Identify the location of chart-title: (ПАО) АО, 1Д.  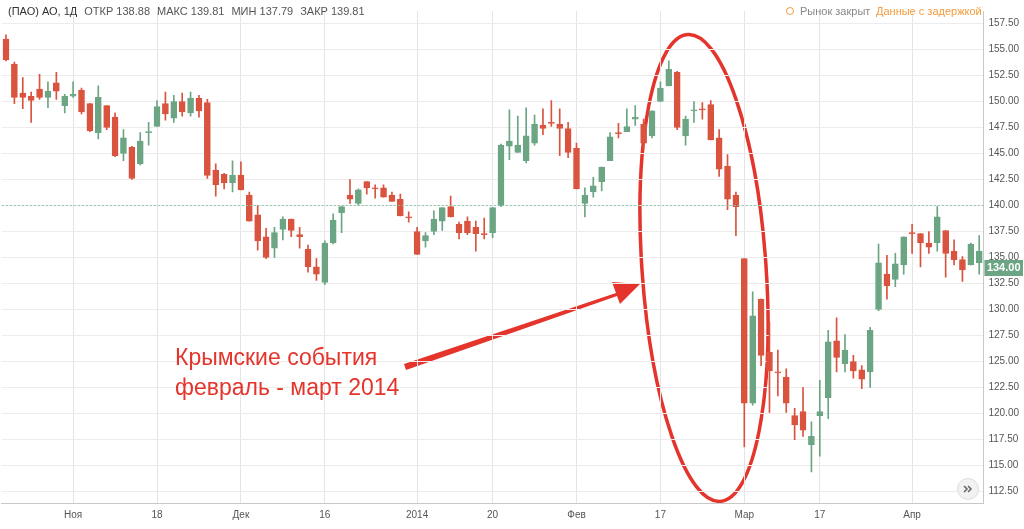
(43, 11).